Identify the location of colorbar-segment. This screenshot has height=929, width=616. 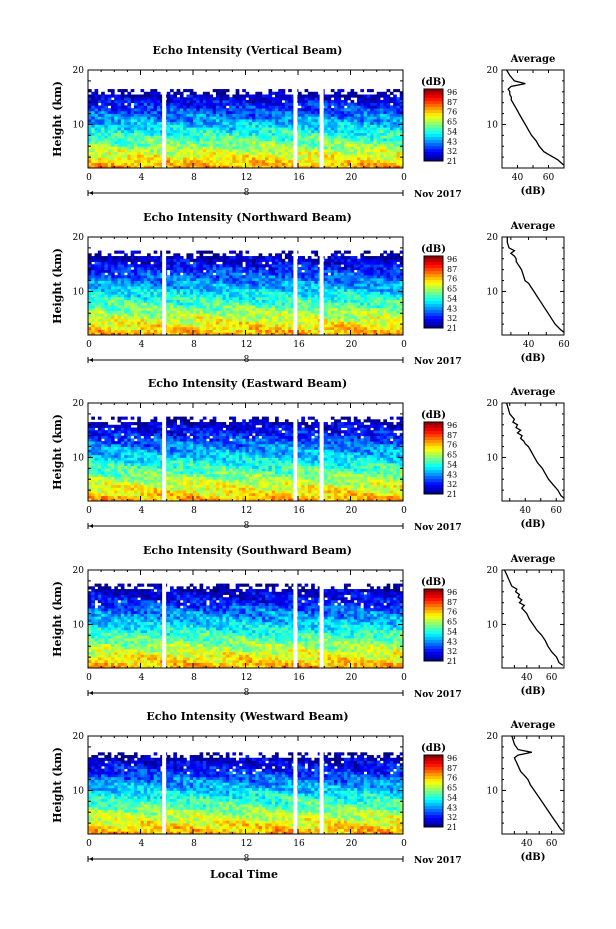
(433, 151).